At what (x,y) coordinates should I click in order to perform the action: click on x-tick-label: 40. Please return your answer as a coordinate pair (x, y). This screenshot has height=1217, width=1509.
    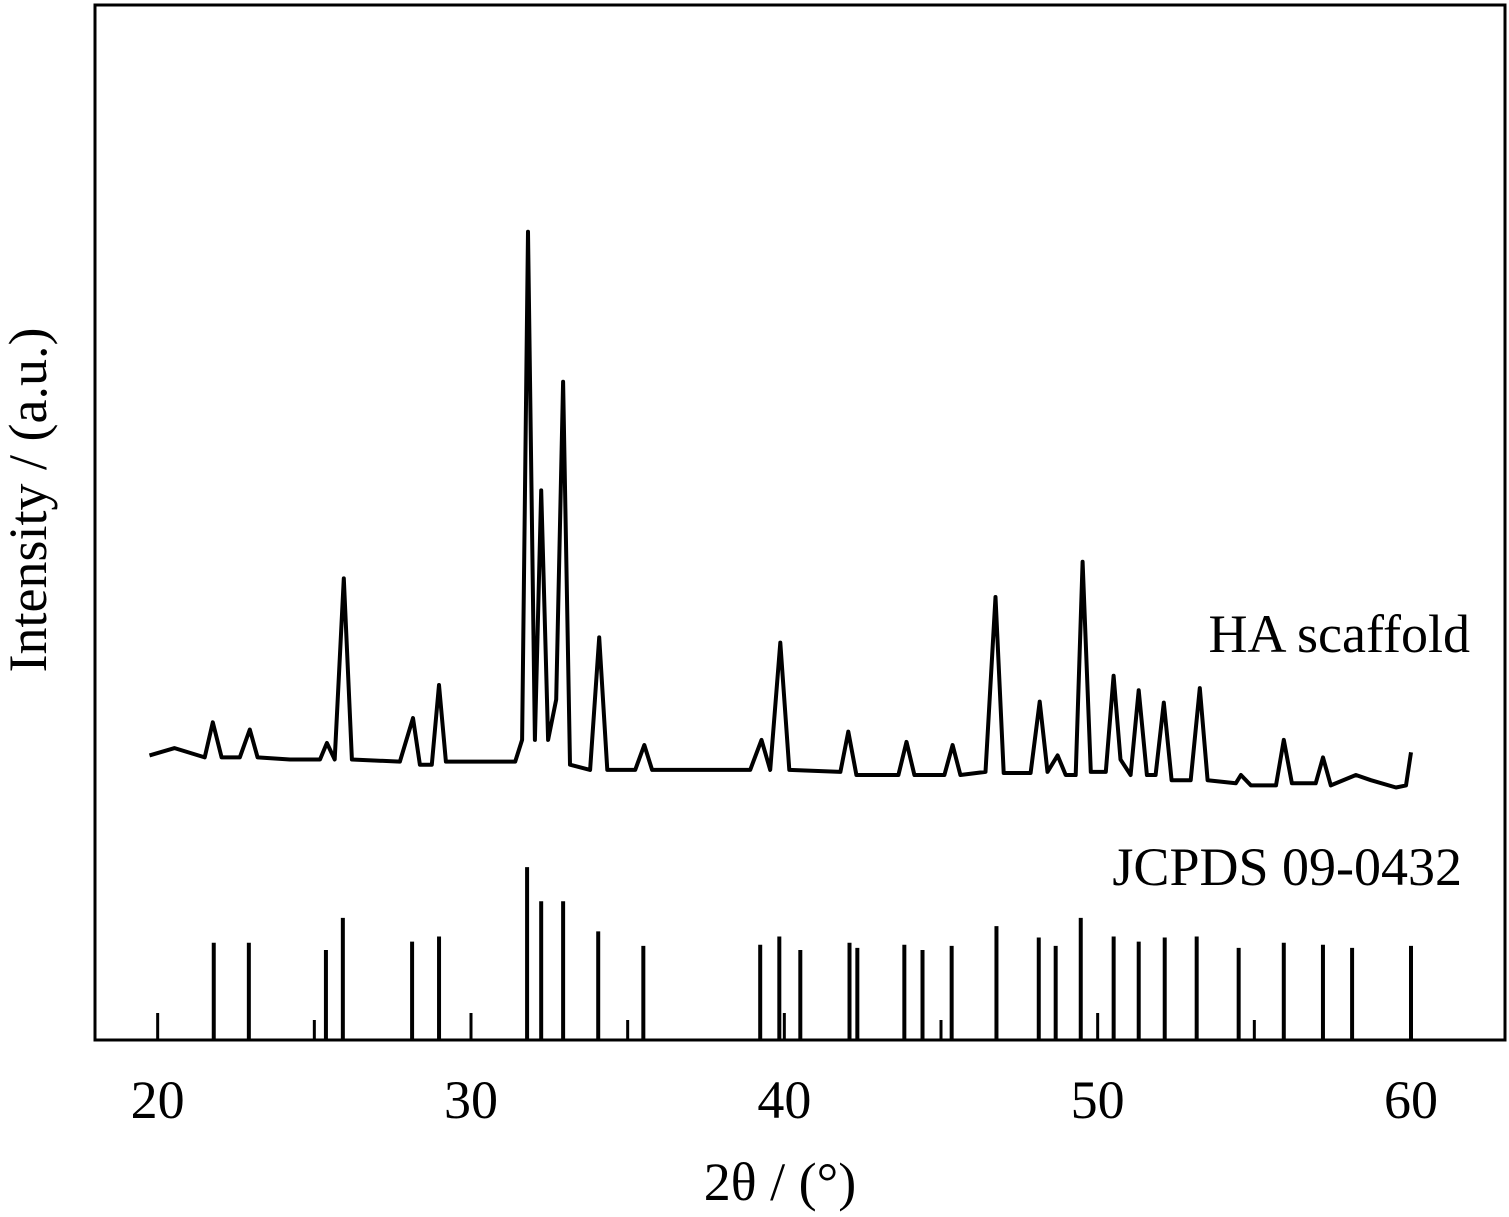
    Looking at the image, I should click on (784, 1100).